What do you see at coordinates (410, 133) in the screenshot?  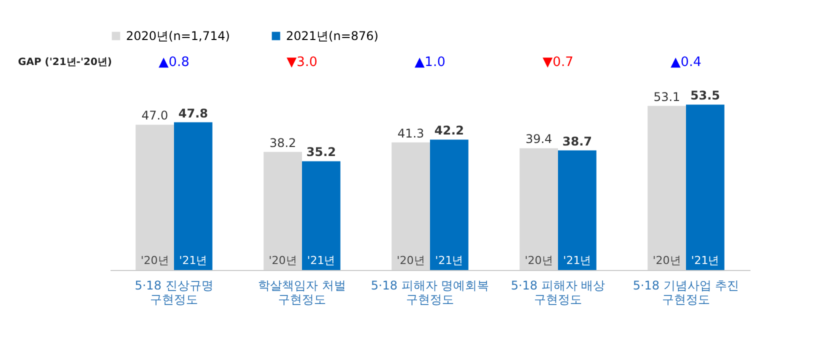 I see `data-label: 41.3` at bounding box center [410, 133].